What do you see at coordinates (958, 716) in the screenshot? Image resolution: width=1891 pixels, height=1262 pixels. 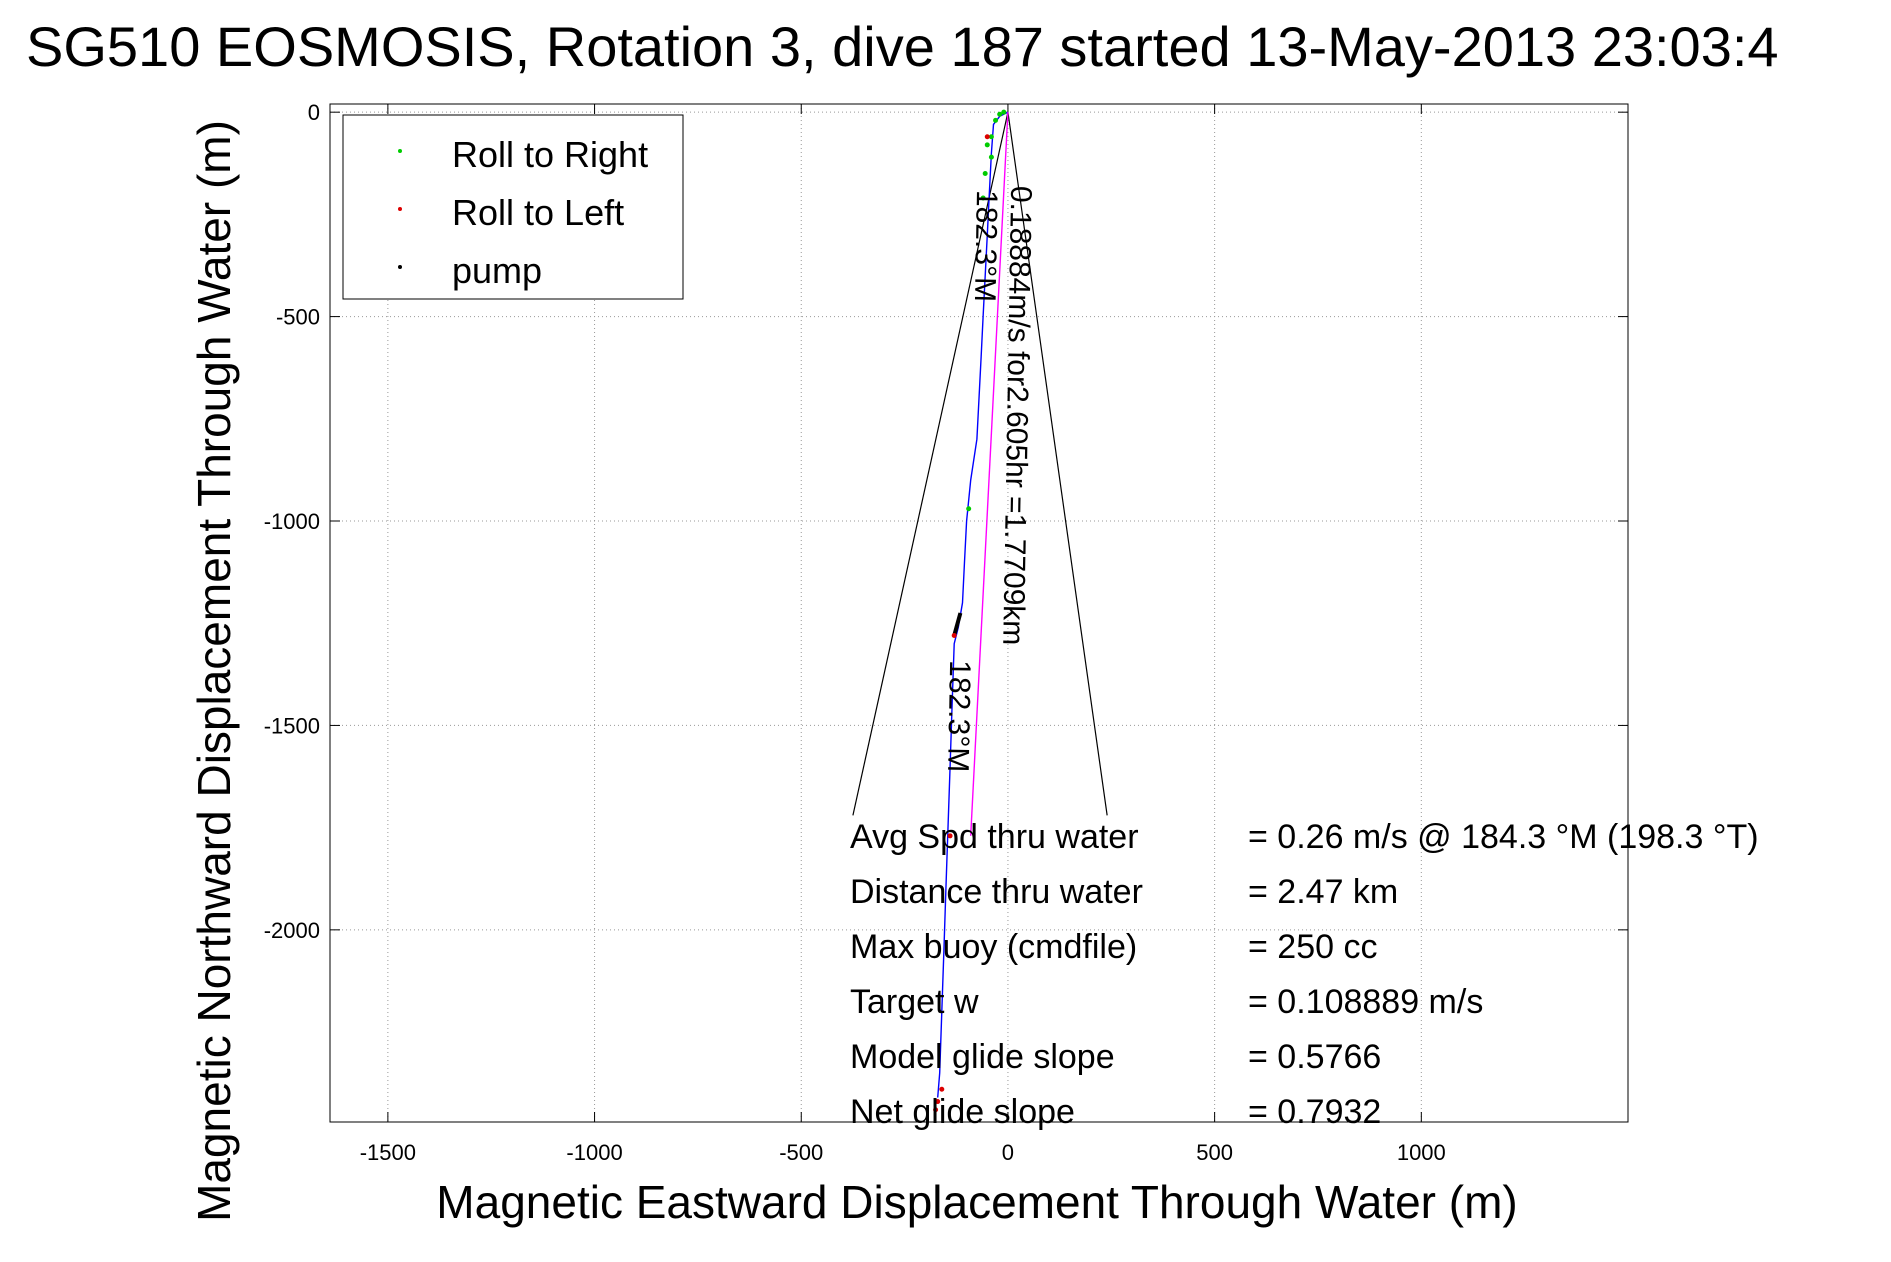 I see `annotation-2: 182.3°M` at bounding box center [958, 716].